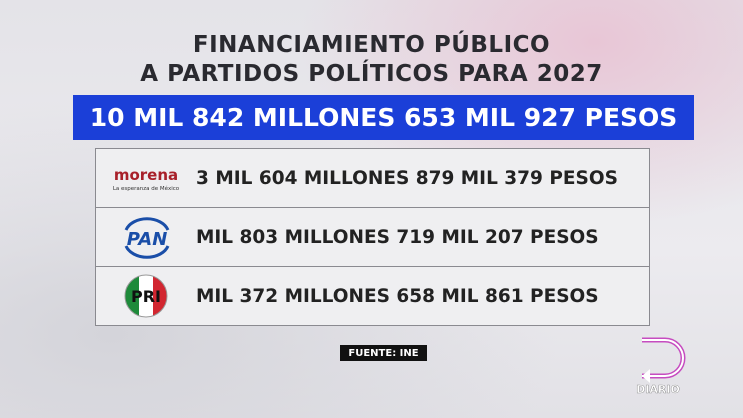 This screenshot has height=418, width=743. Describe the element at coordinates (371, 74) in the screenshot. I see `title-line: A PARTIDOS POLÍTICOS PARA 2027` at that location.